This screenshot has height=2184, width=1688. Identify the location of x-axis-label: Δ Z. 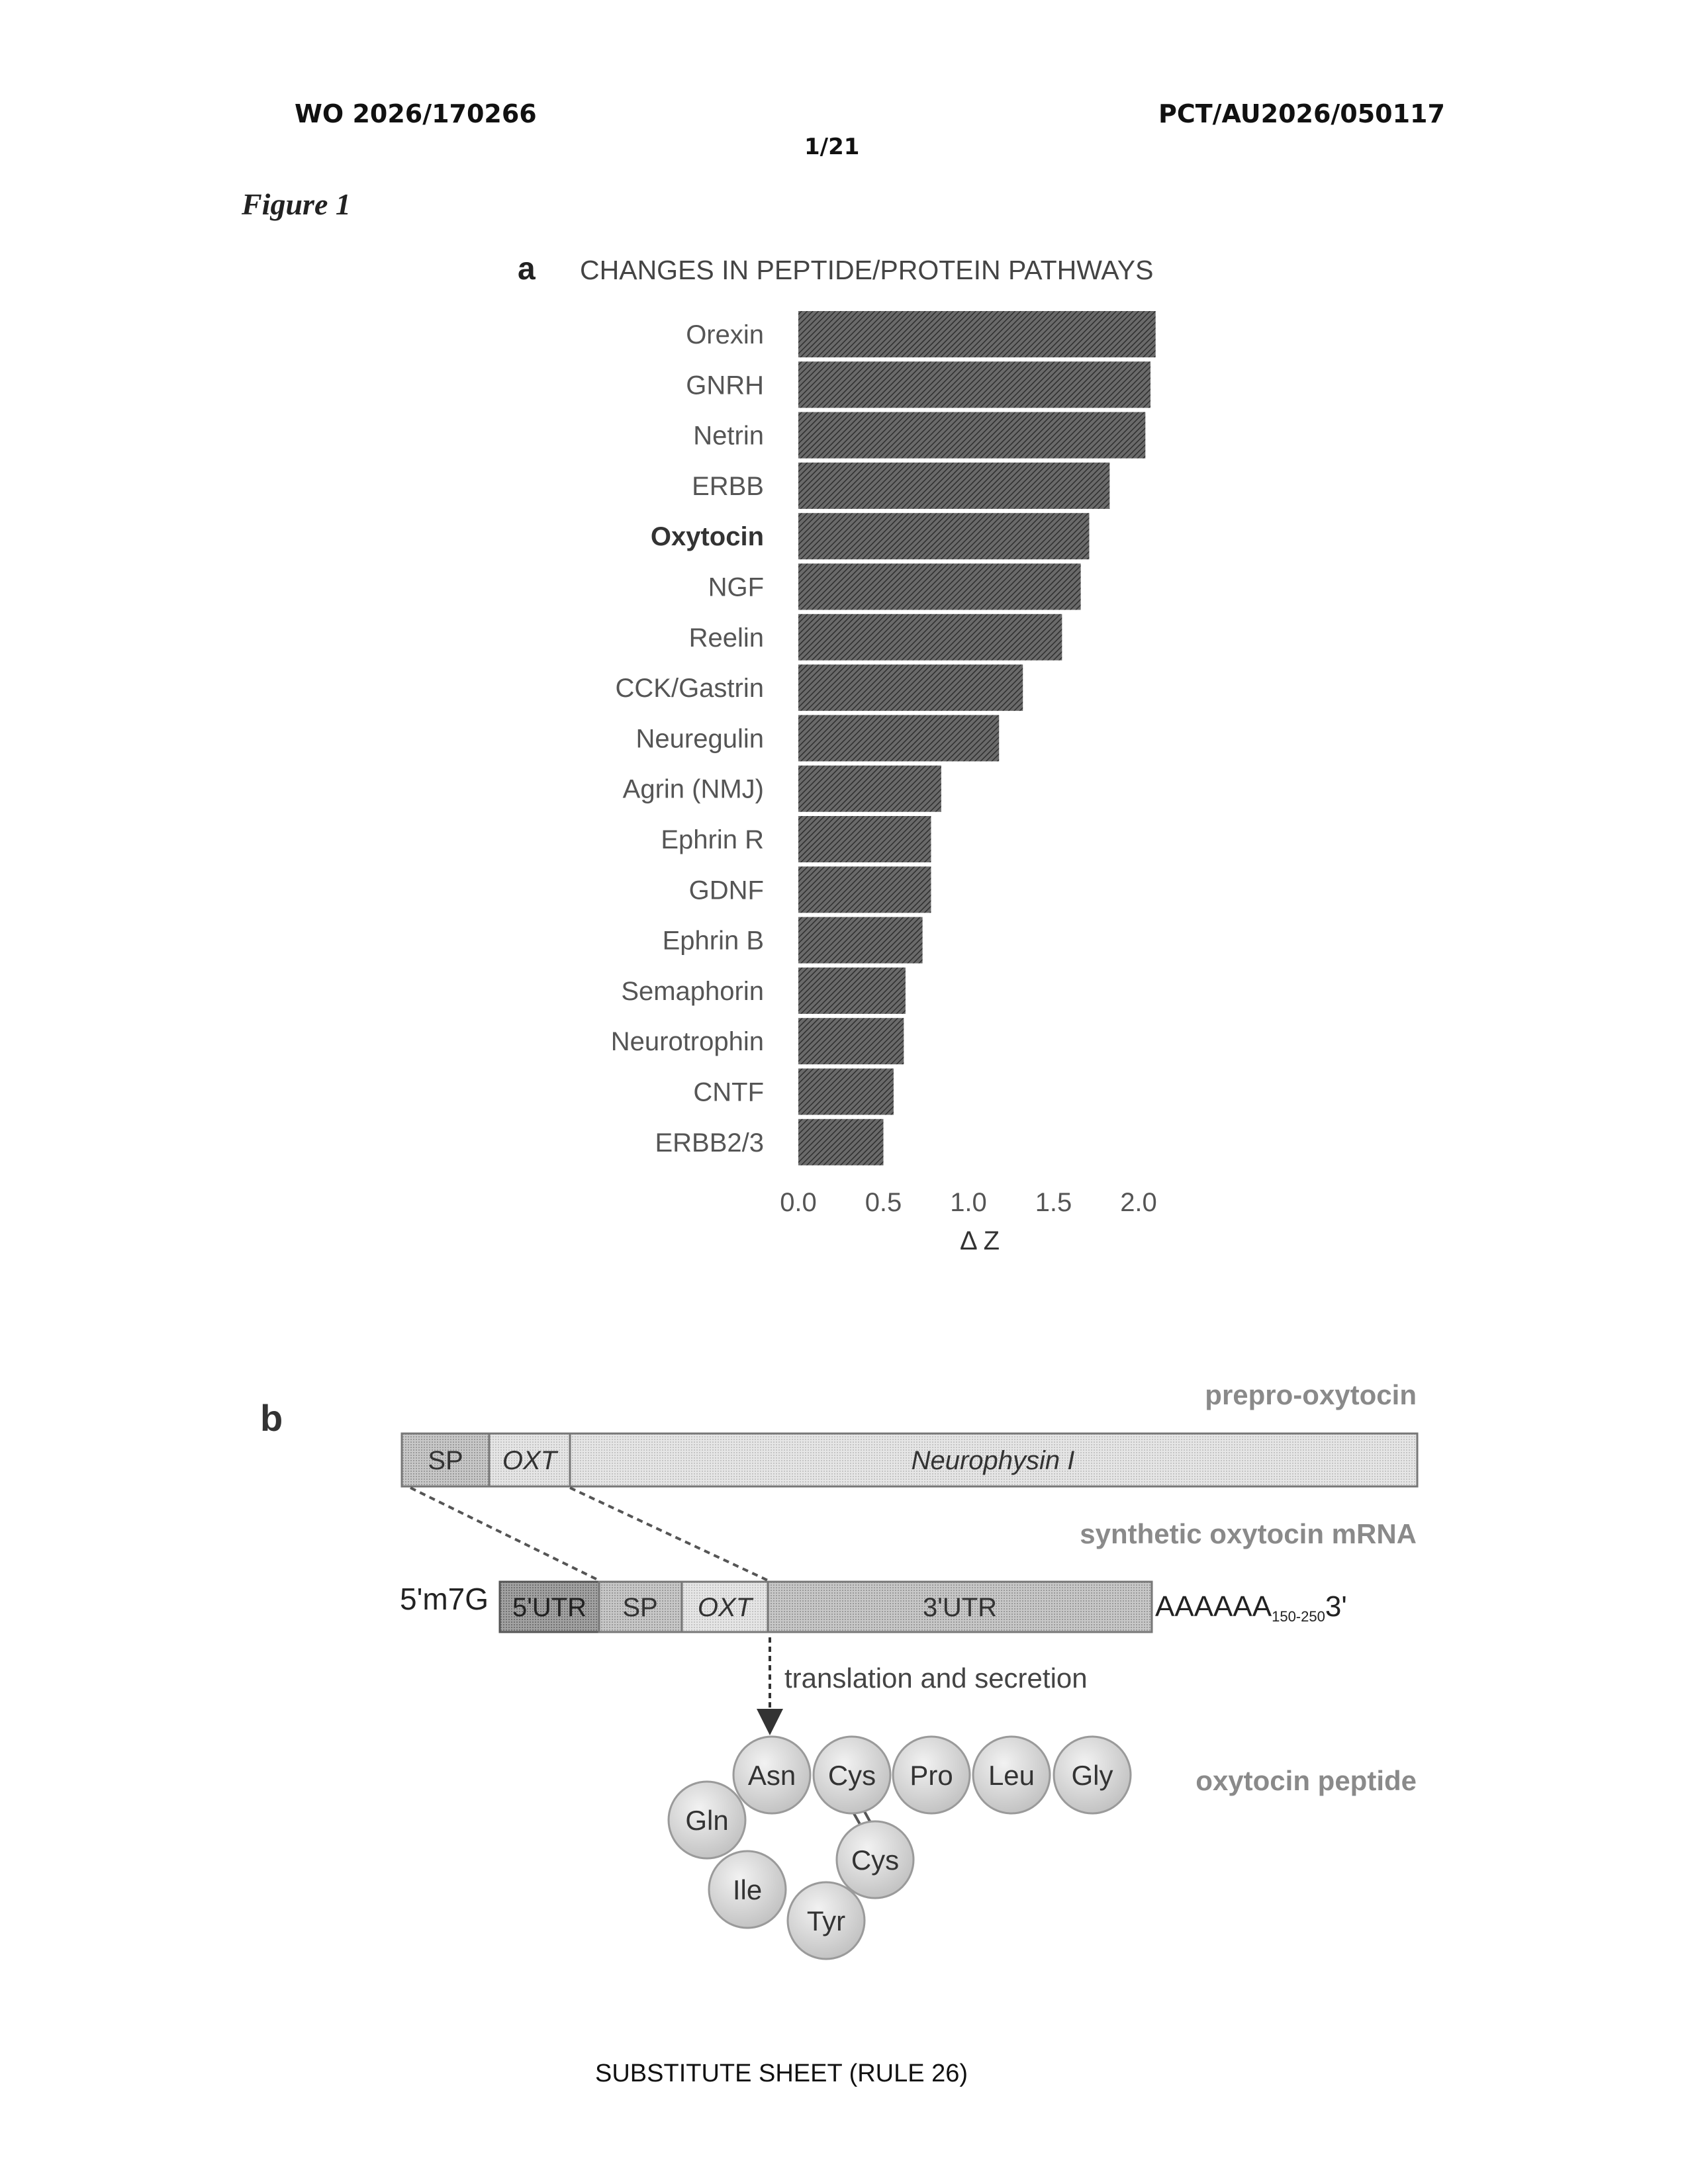
(980, 1240).